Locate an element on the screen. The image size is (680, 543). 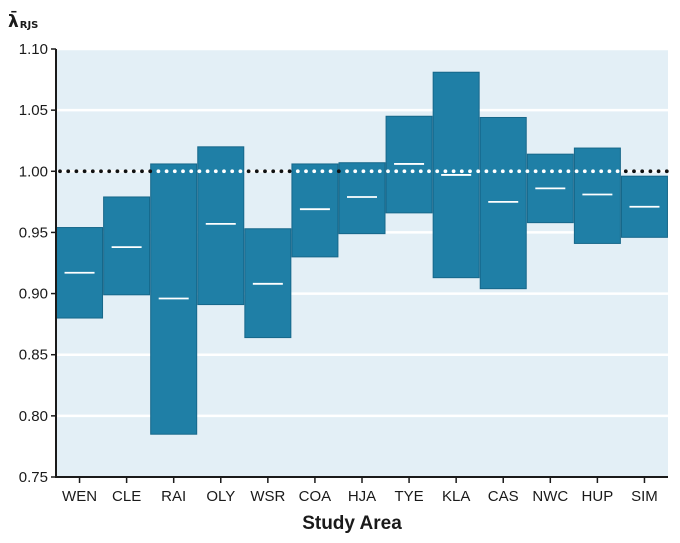
y-tick-label: 1.05 is located at coordinates (33, 110).